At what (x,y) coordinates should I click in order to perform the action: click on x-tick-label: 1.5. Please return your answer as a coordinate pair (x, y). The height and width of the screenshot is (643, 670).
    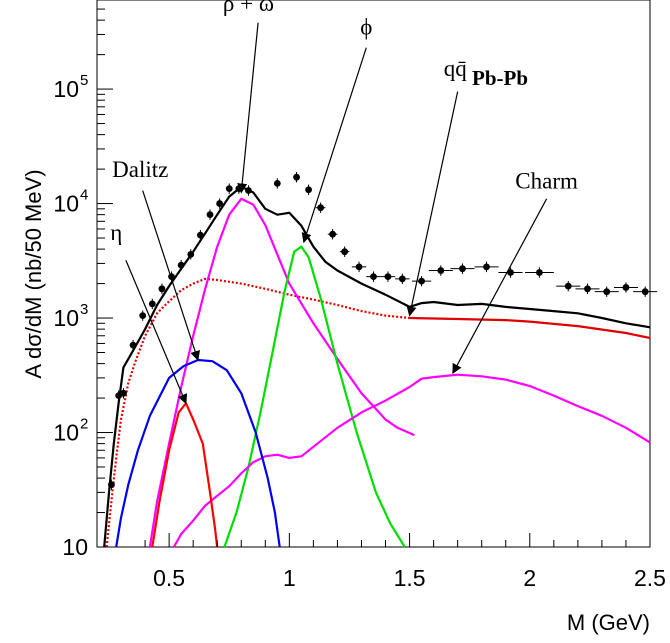
    Looking at the image, I should click on (410, 578).